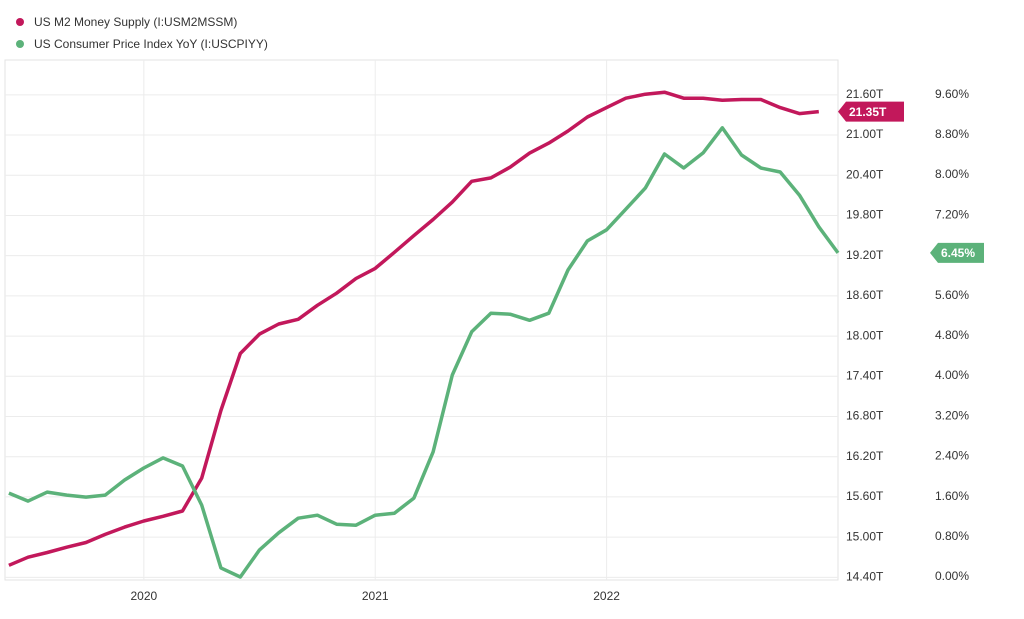 The height and width of the screenshot is (619, 1024). I want to click on value-label: 21.35T, so click(868, 112).